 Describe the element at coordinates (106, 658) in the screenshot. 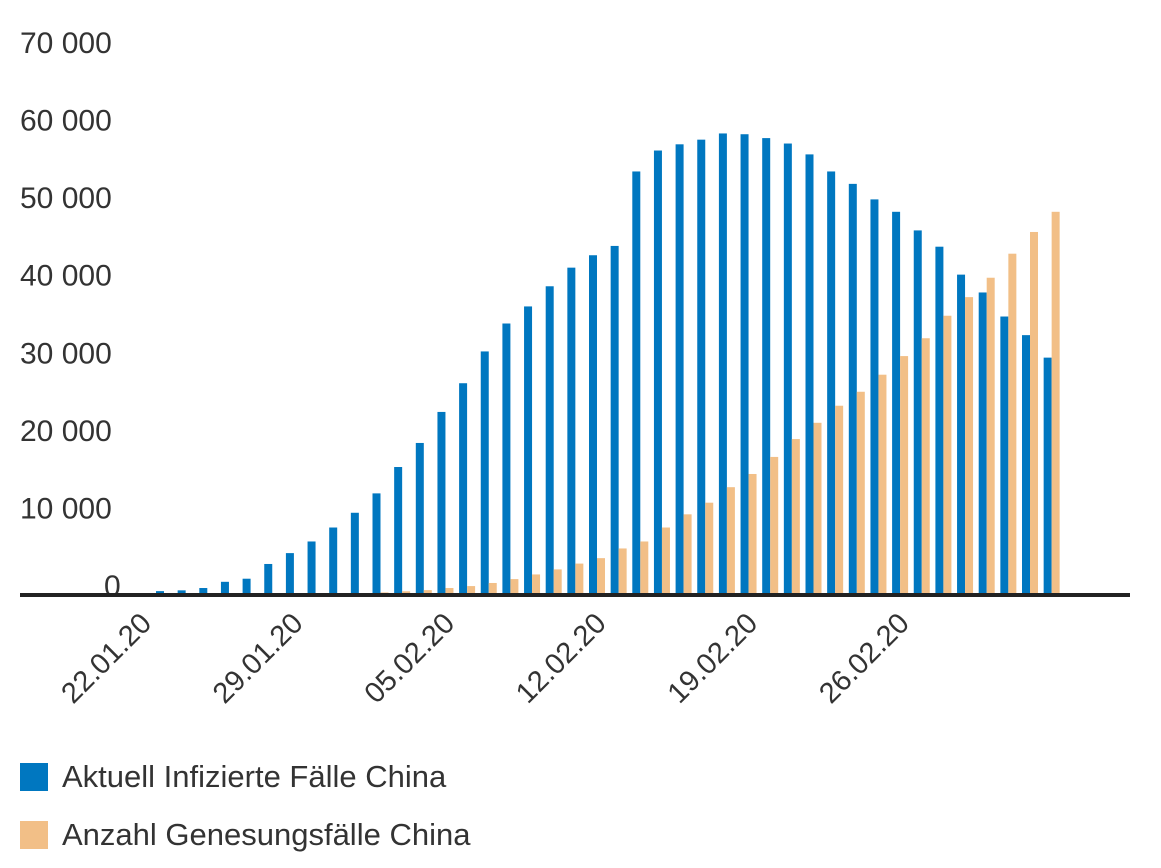

I see `x-tick-label: 22.01.20` at that location.